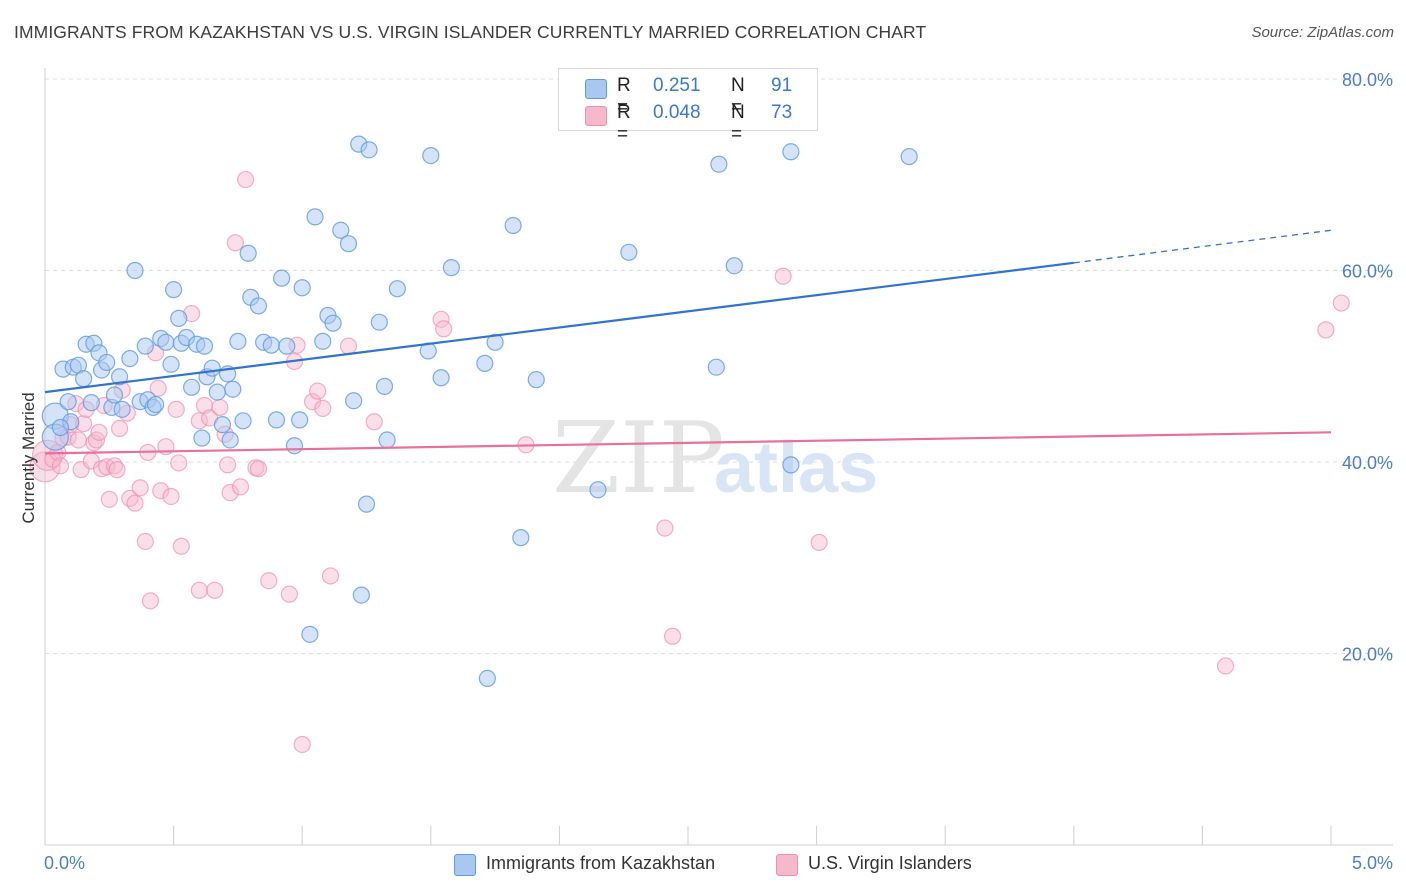 The height and width of the screenshot is (892, 1406). I want to click on watermark: ZIP atlas, so click(715, 459).